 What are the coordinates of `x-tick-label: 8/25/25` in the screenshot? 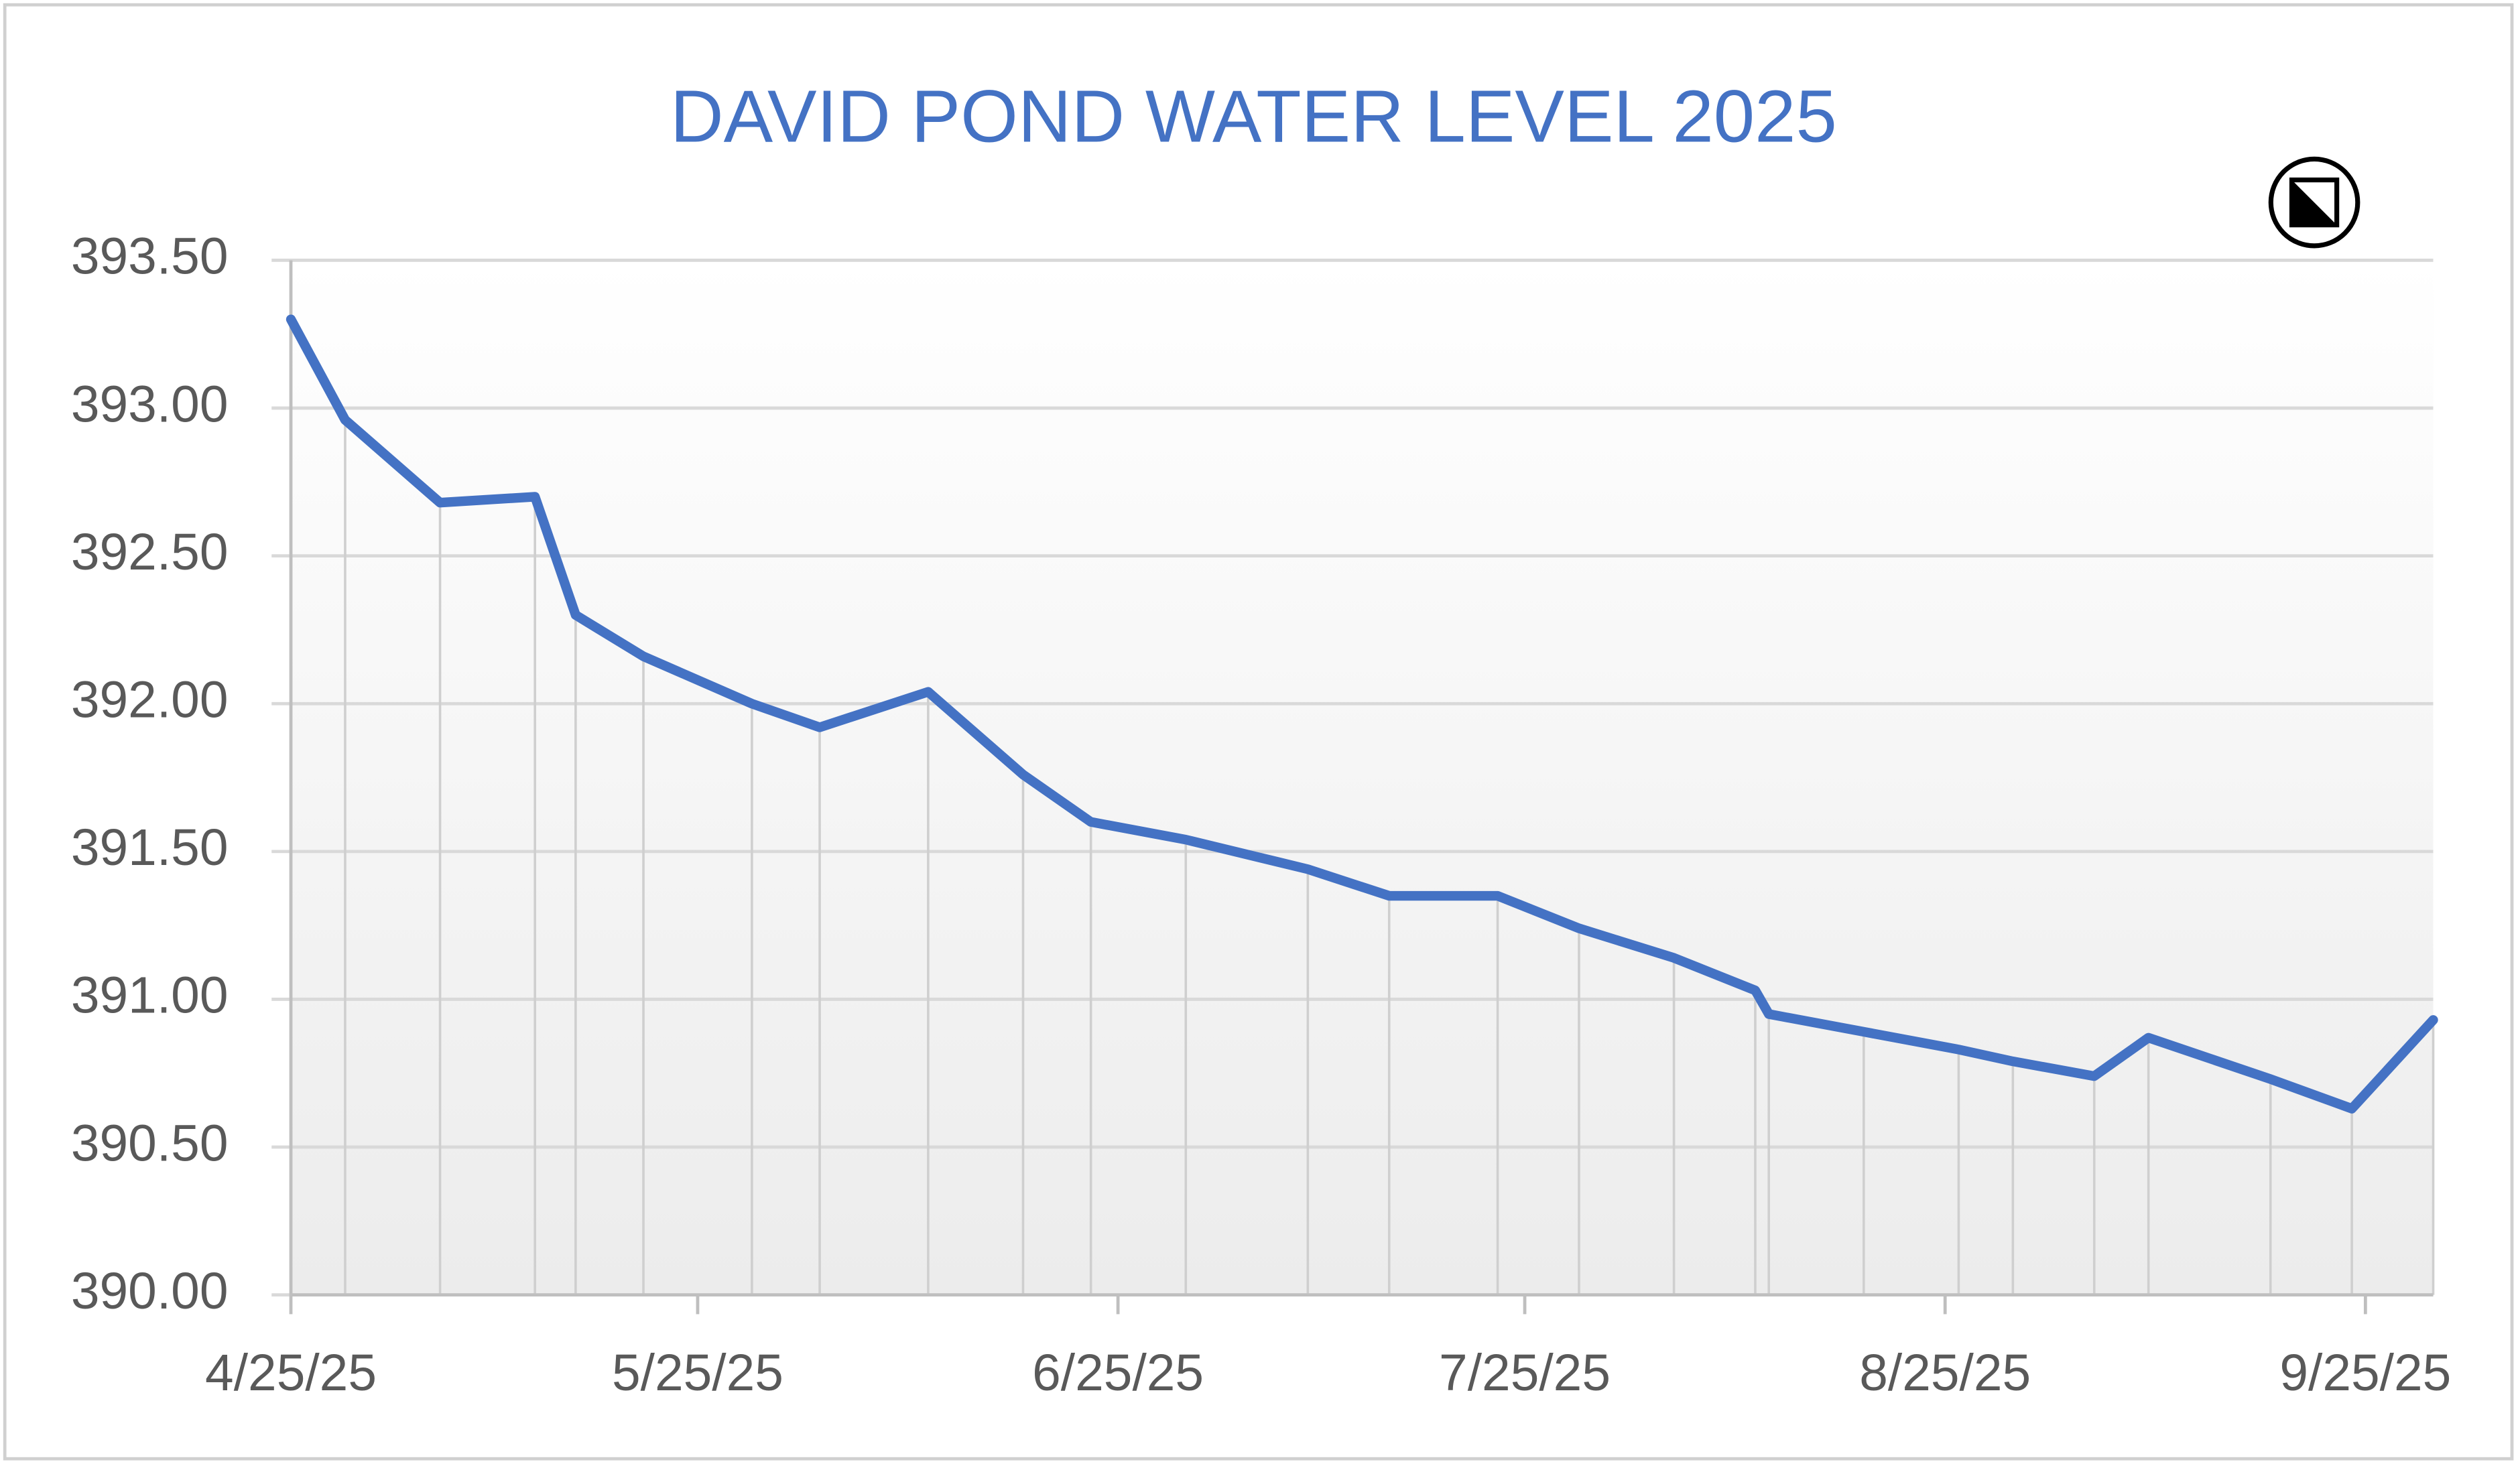 It's located at (1945, 1373).